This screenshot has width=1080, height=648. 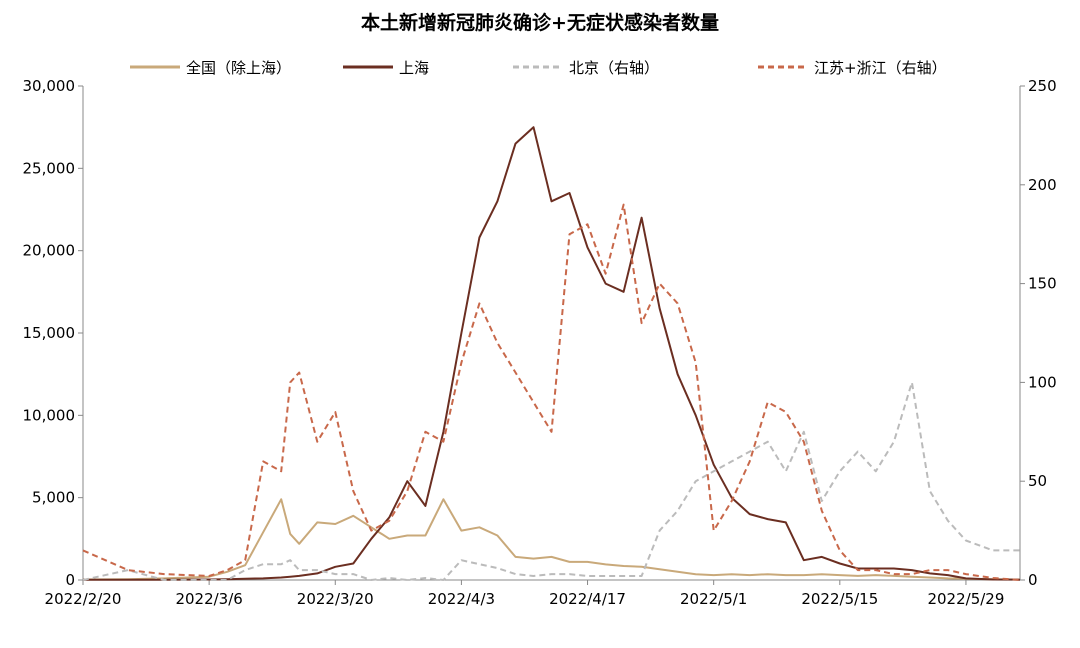 I want to click on legend-label-2: 上海, so click(x=414, y=68).